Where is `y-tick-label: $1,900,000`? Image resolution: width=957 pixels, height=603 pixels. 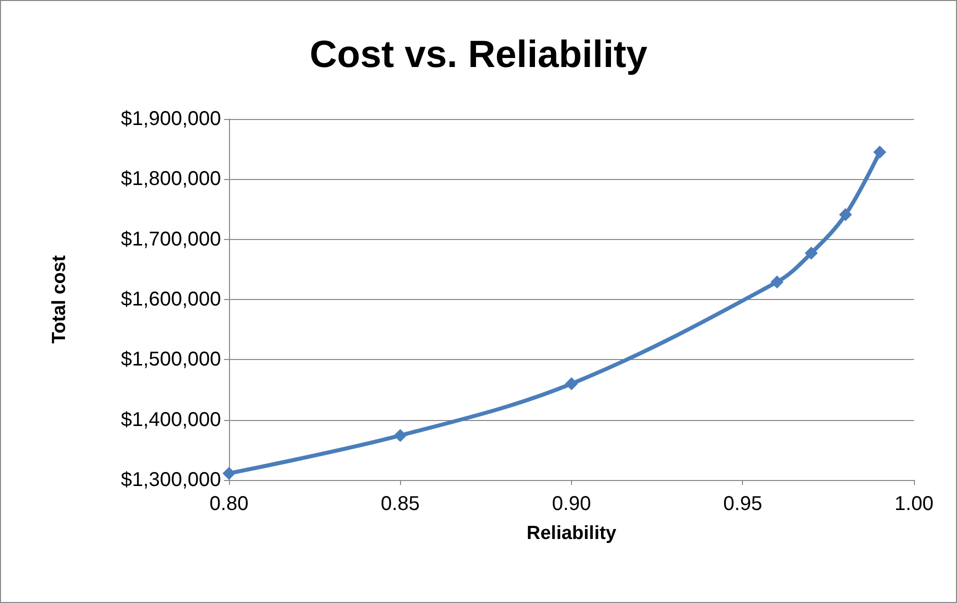 y-tick-label: $1,900,000 is located at coordinates (170, 119).